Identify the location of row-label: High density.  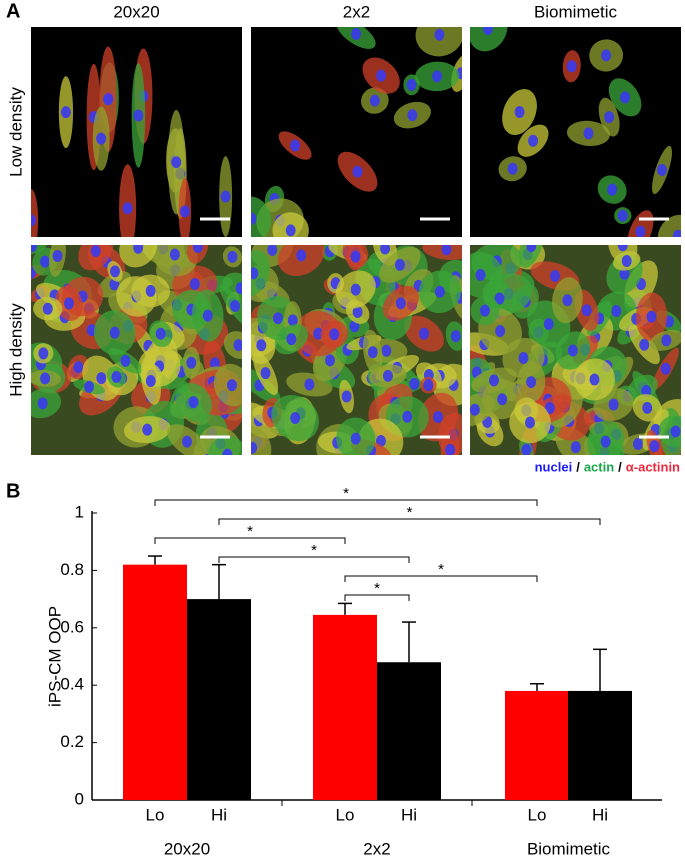
(15, 350).